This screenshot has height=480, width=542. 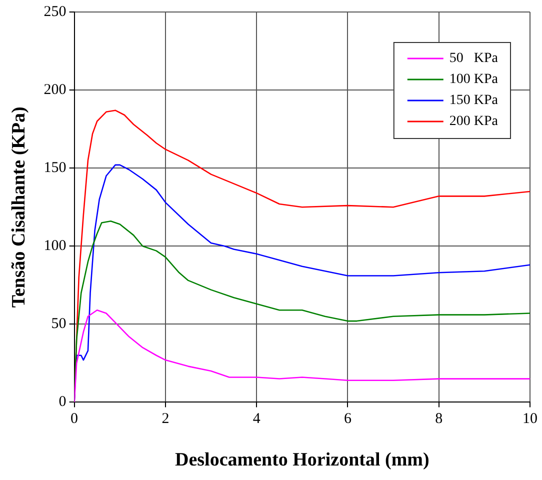 What do you see at coordinates (348, 419) in the screenshot?
I see `x-tick-label: 6` at bounding box center [348, 419].